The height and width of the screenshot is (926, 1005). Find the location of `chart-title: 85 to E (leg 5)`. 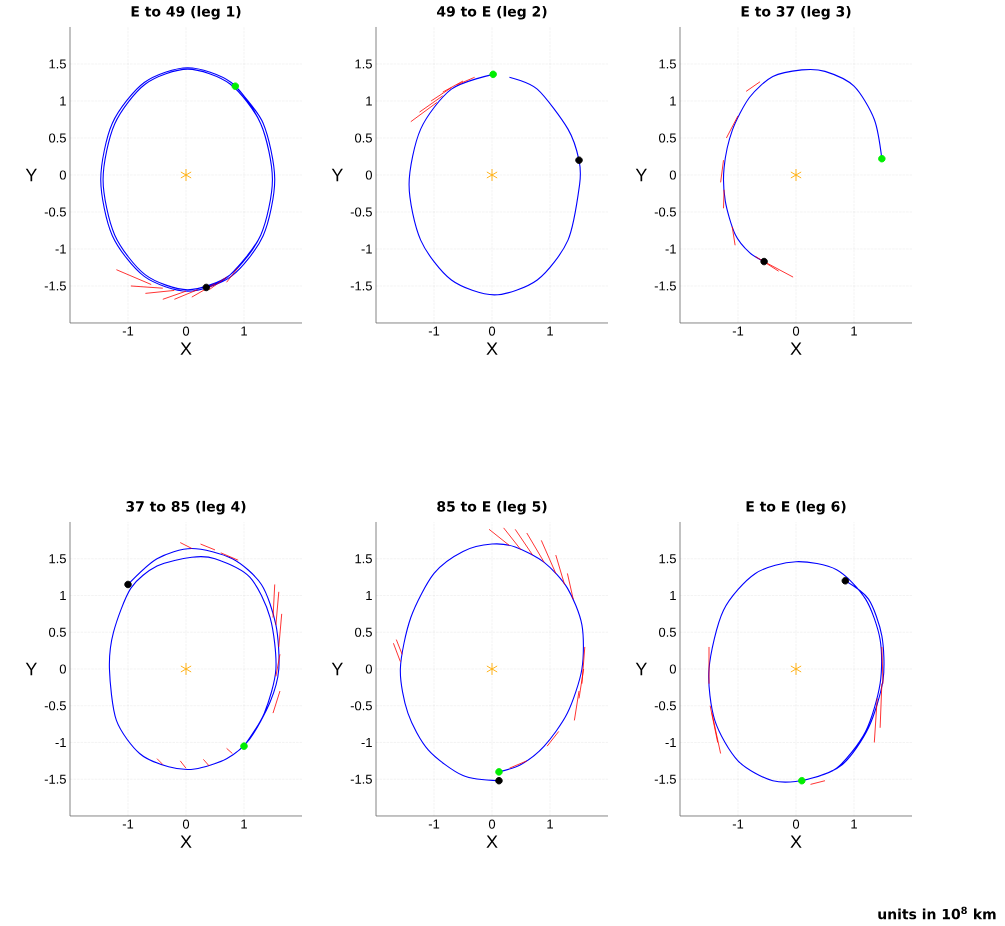

chart-title: 85 to E (leg 5) is located at coordinates (492, 507).